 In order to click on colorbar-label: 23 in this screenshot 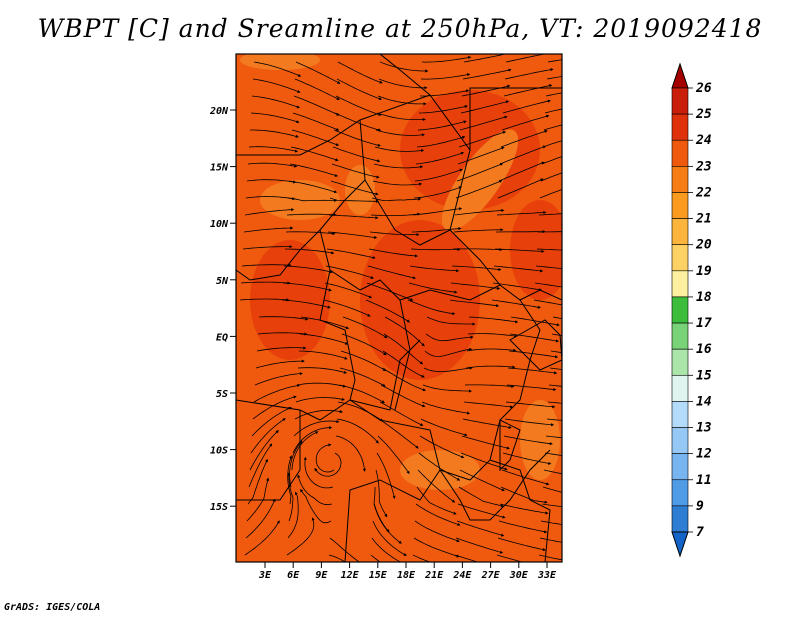, I will do `click(703, 166)`.